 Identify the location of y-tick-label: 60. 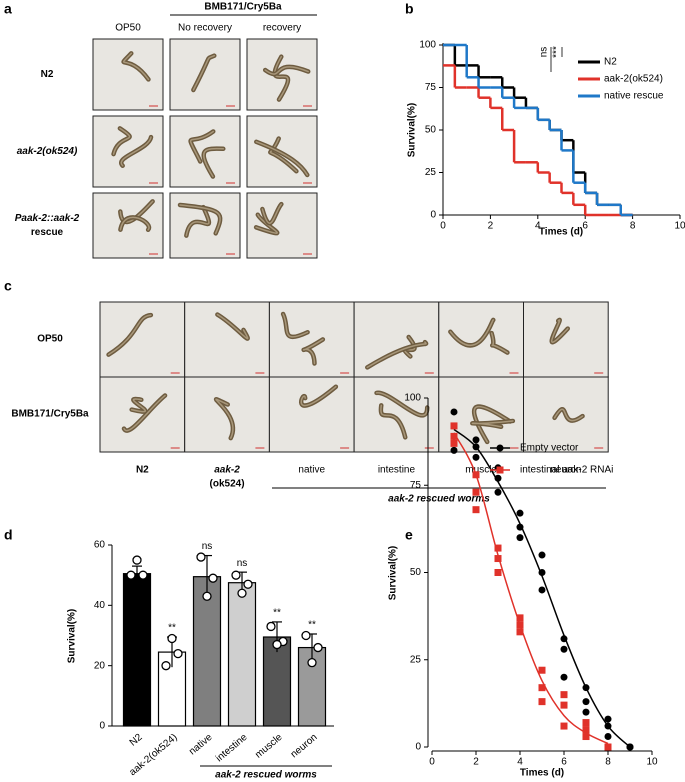
(100, 545).